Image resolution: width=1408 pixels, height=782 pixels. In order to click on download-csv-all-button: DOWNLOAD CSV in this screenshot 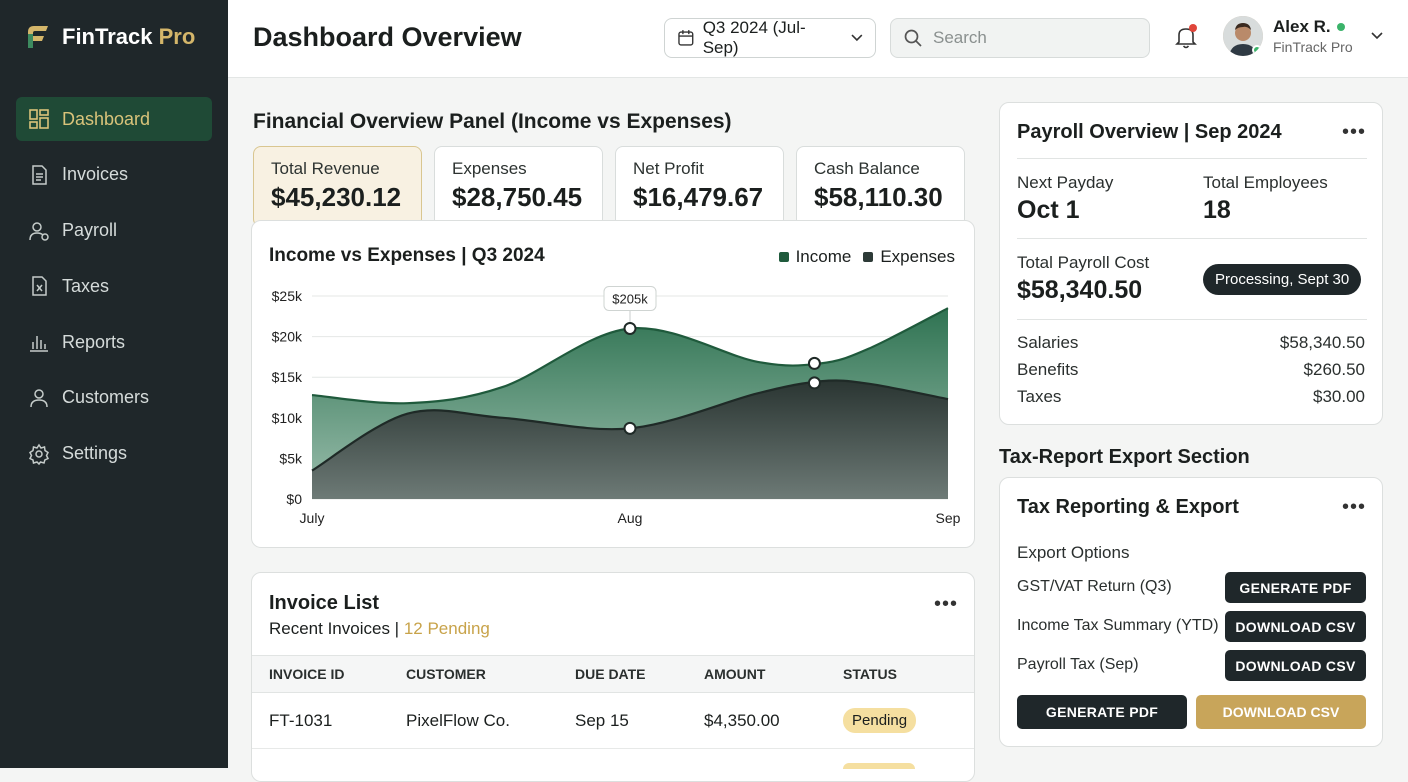, I will do `click(1281, 712)`.